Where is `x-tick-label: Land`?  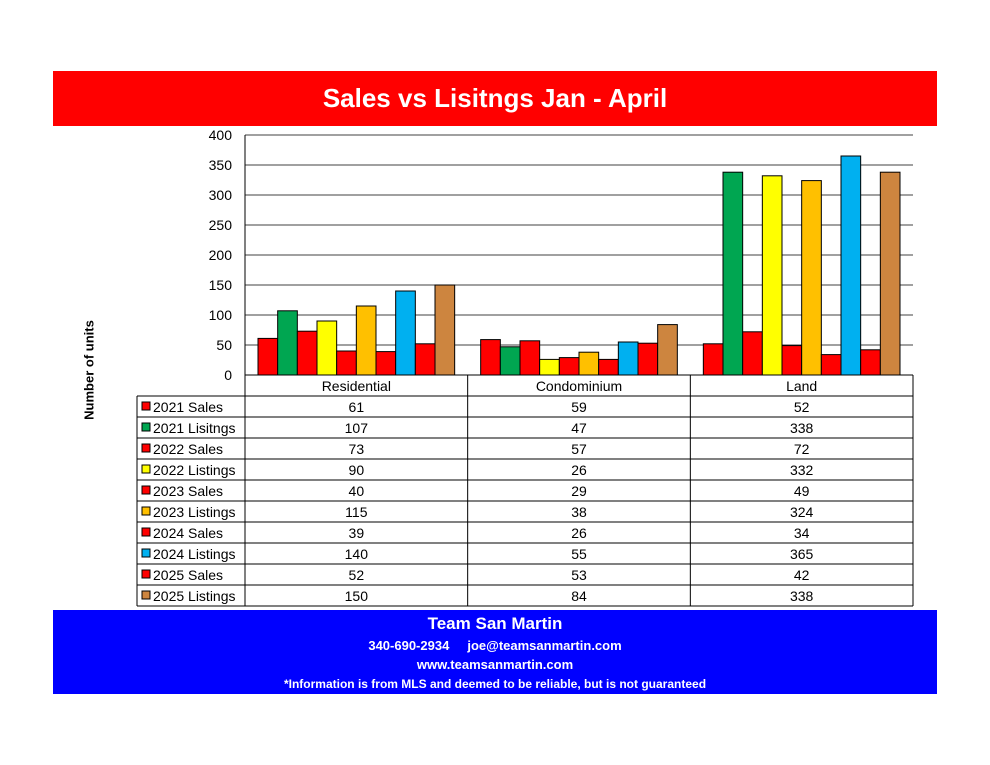 x-tick-label: Land is located at coordinates (801, 386).